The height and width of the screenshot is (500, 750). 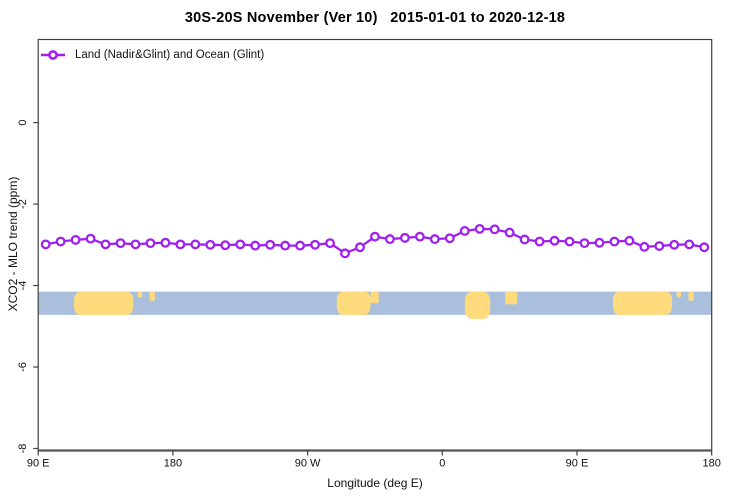 I want to click on land-south-america, so click(x=353, y=303).